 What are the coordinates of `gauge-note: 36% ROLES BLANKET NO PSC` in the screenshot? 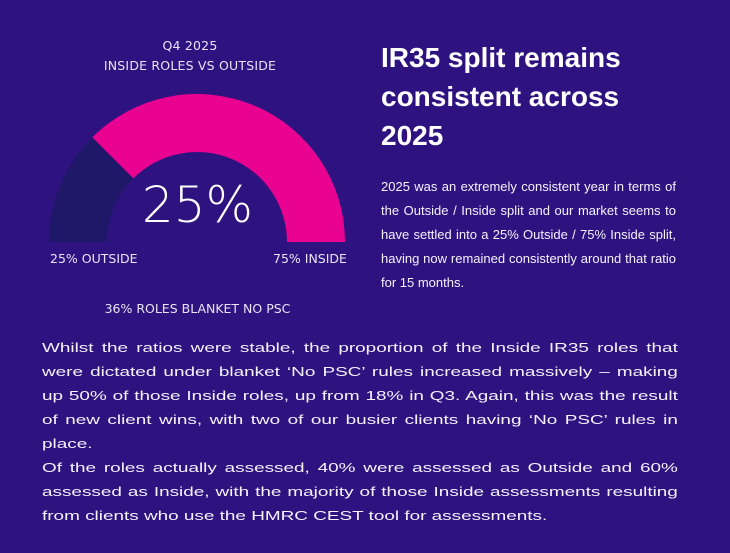 It's located at (197, 308).